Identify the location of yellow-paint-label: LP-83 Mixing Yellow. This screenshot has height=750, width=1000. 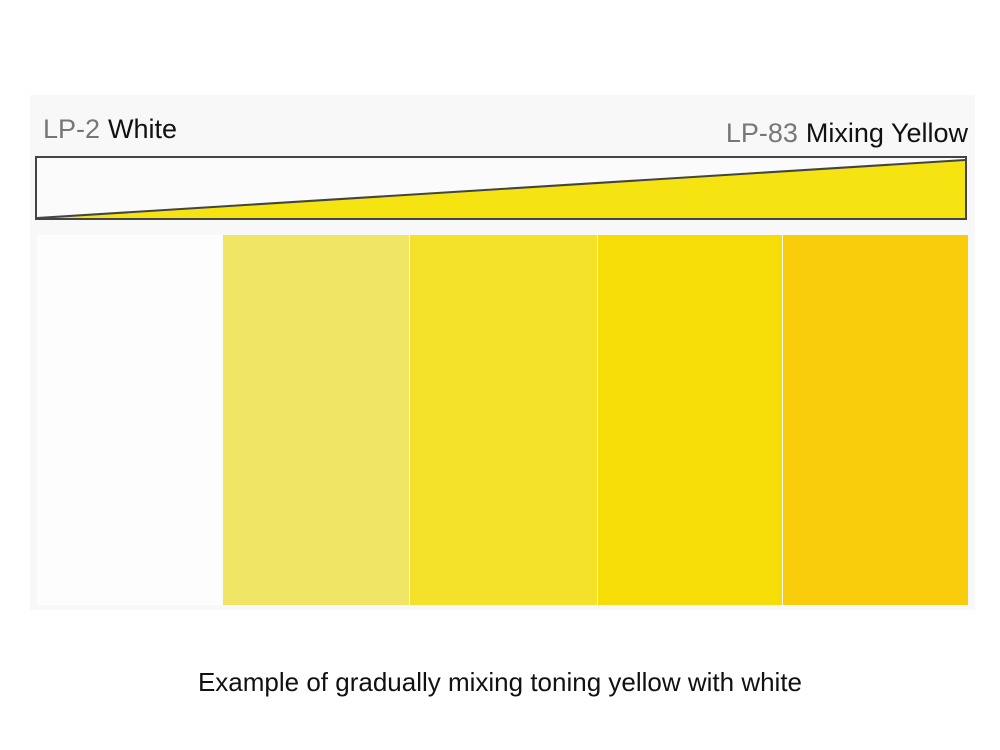
(847, 133).